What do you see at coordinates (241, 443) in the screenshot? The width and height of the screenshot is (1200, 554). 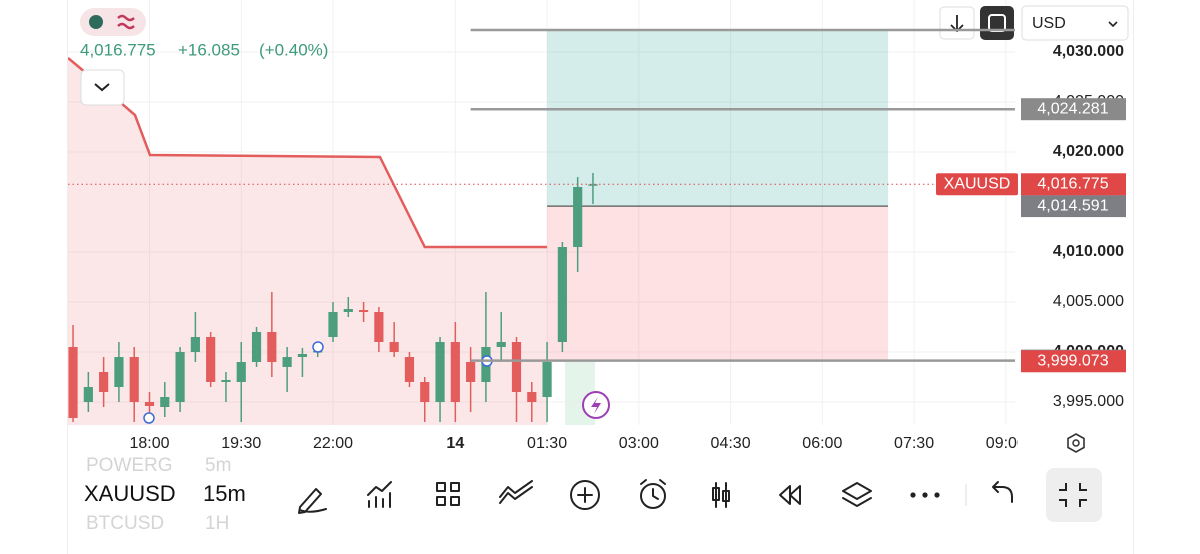 I see `x-tick-label: 19:30` at bounding box center [241, 443].